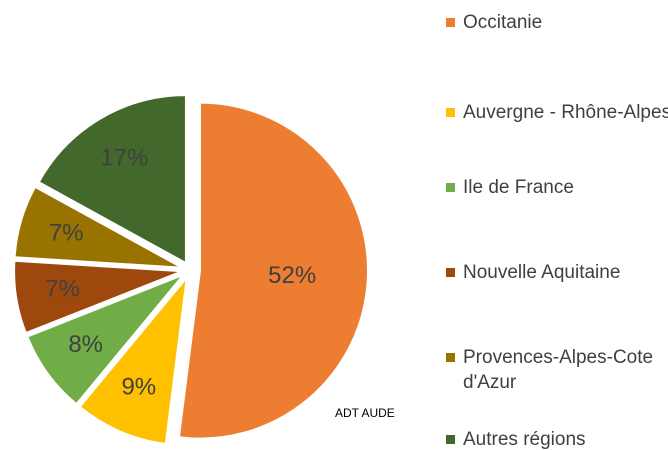  What do you see at coordinates (124, 157) in the screenshot?
I see `data-label: 17%` at bounding box center [124, 157].